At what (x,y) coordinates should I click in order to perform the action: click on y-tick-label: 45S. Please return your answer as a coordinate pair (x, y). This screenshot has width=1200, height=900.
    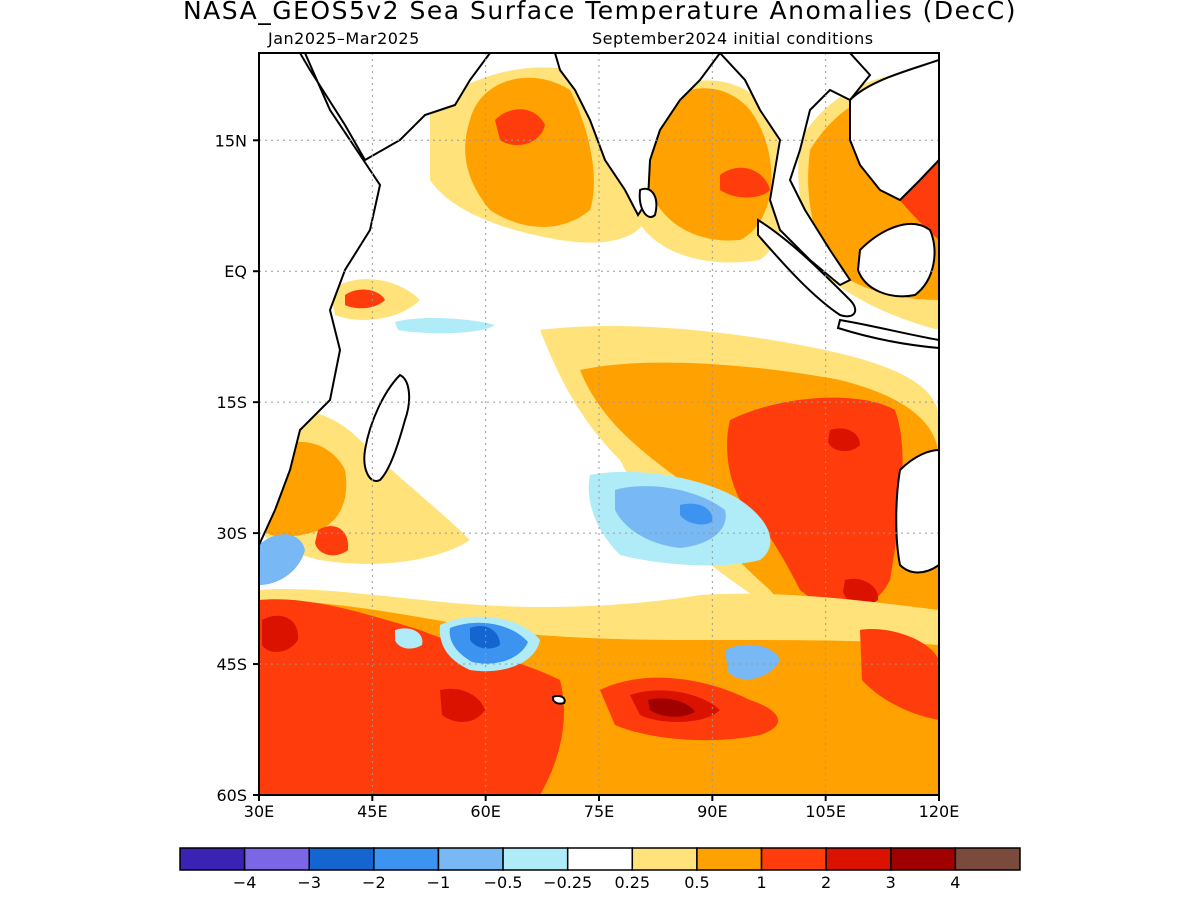
    Looking at the image, I should click on (231, 664).